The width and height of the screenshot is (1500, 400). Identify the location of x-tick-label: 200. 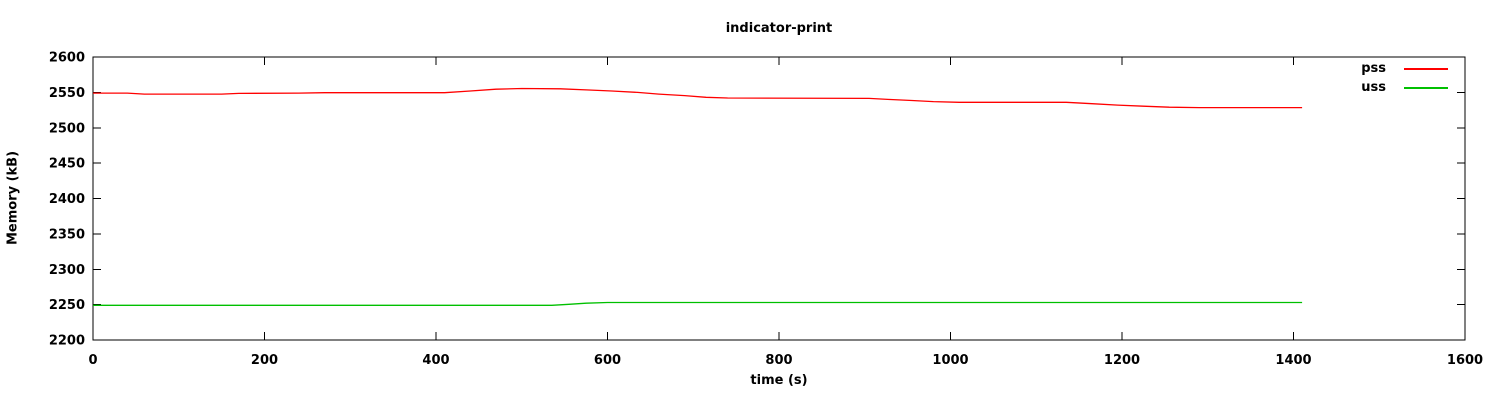
(264, 360).